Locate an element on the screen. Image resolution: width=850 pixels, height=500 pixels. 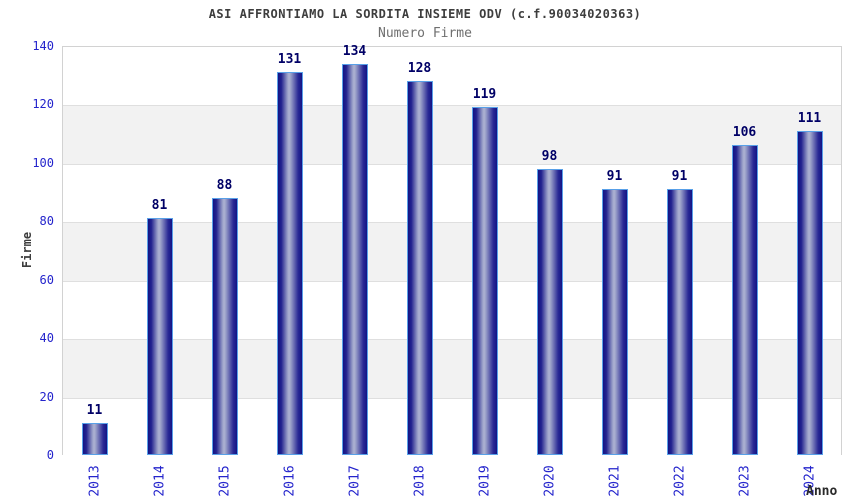
y-axis-tick-label: 40 is located at coordinates (46, 338).